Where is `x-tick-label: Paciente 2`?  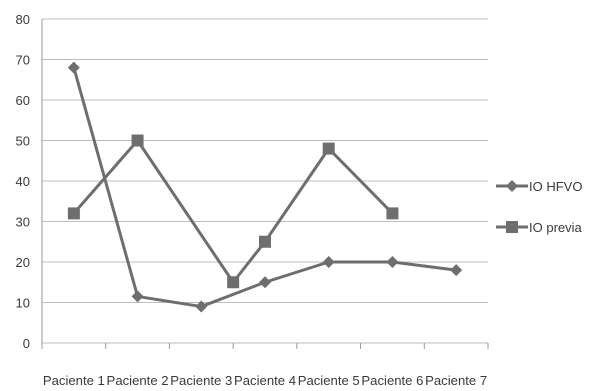
x-tick-label: Paciente 2 is located at coordinates (138, 379).